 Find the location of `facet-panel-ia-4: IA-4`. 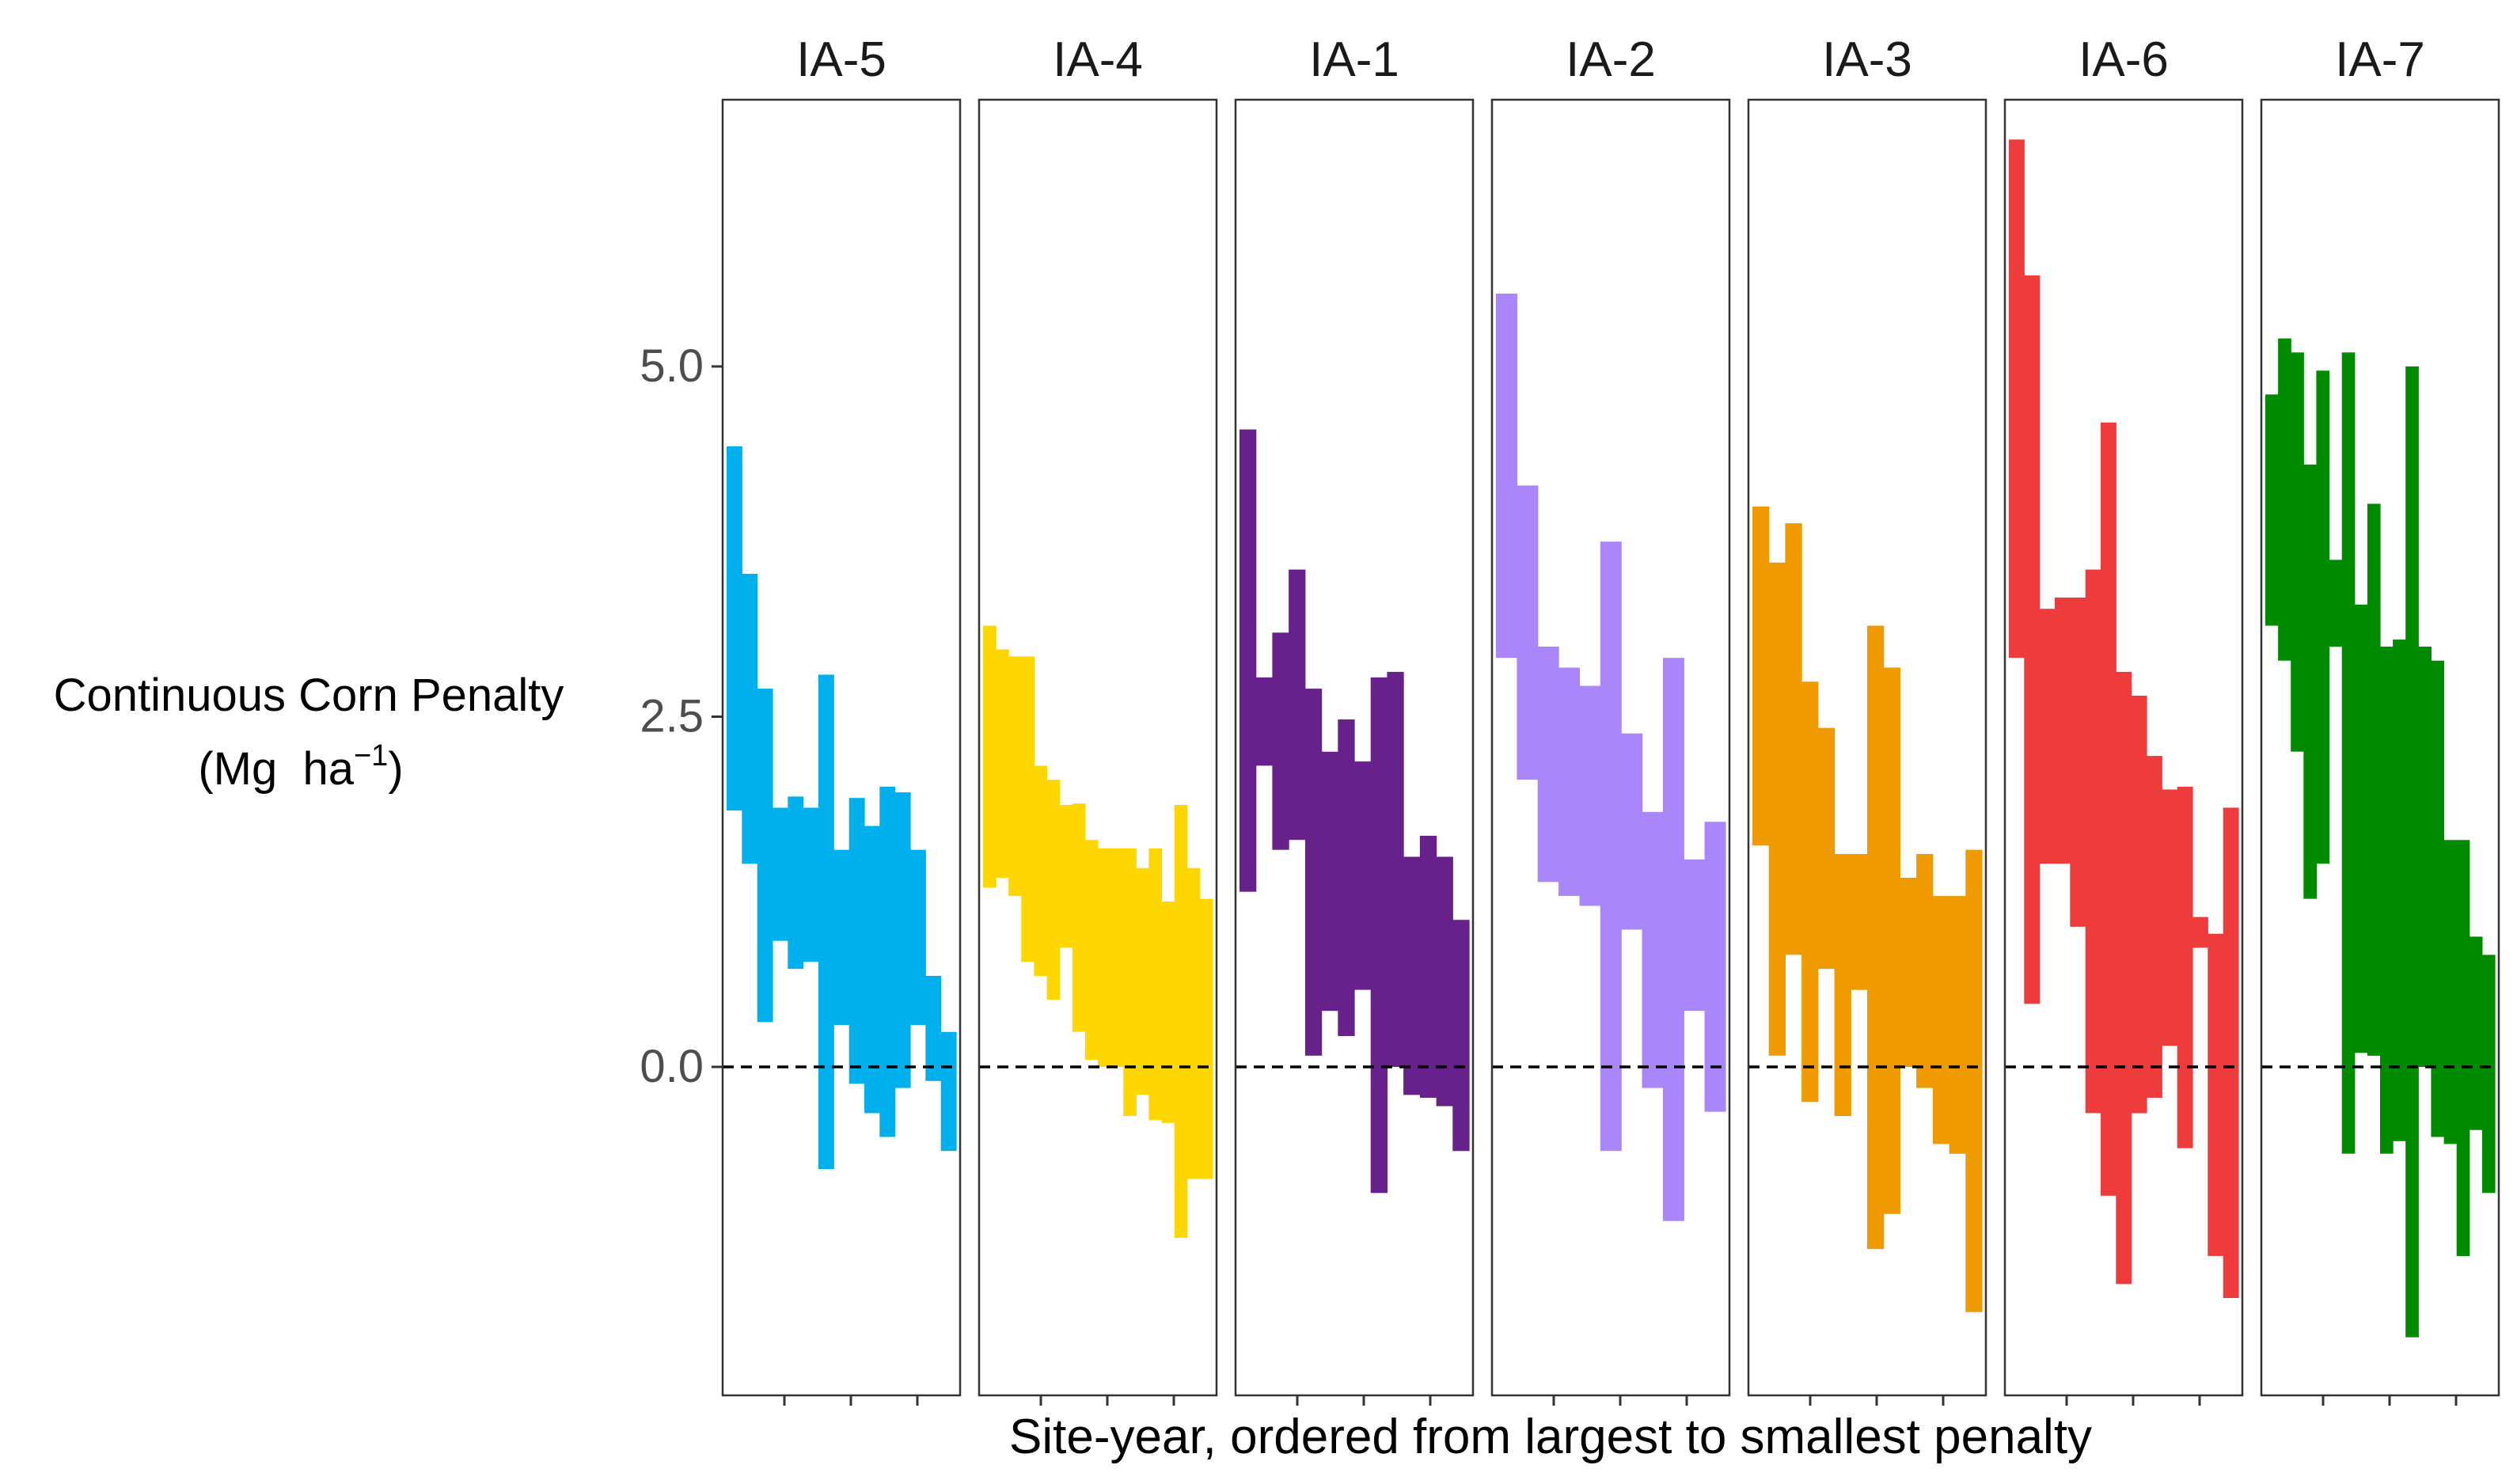

facet-panel-ia-4: IA-4 is located at coordinates (1098, 719).